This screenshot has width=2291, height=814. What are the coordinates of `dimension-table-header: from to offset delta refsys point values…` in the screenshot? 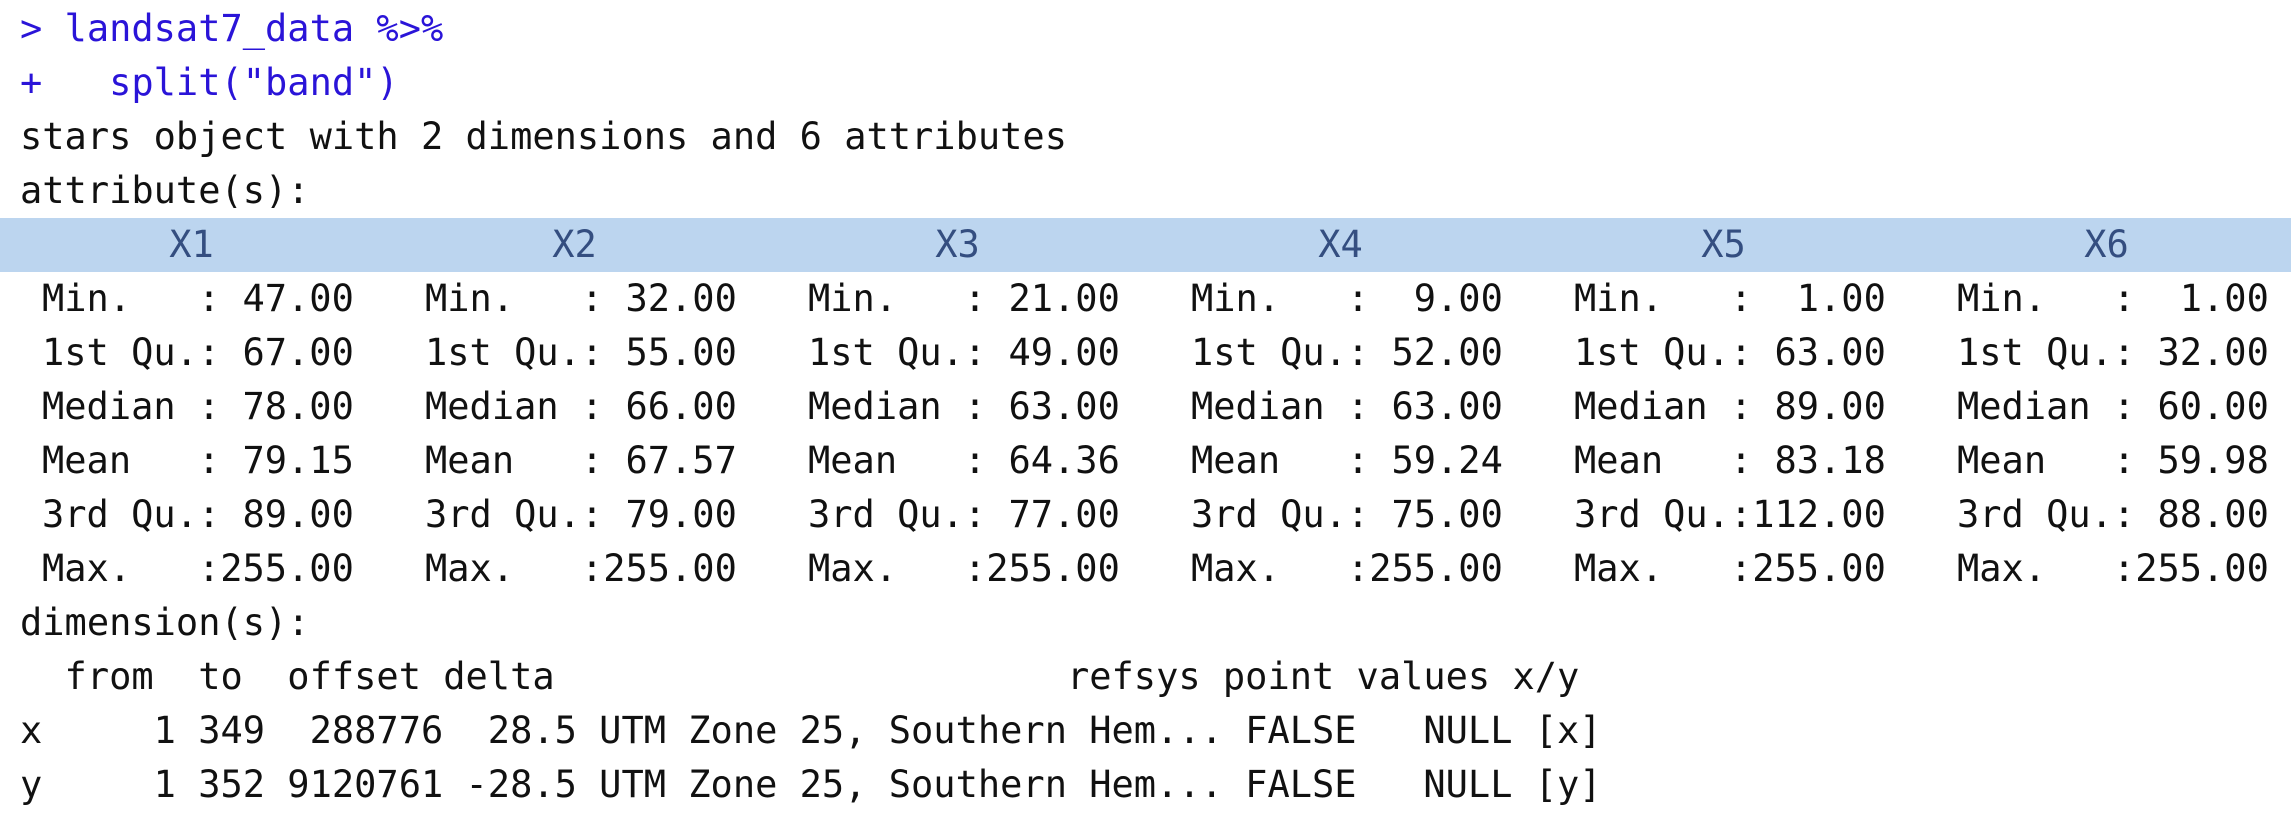 It's located at (800, 676).